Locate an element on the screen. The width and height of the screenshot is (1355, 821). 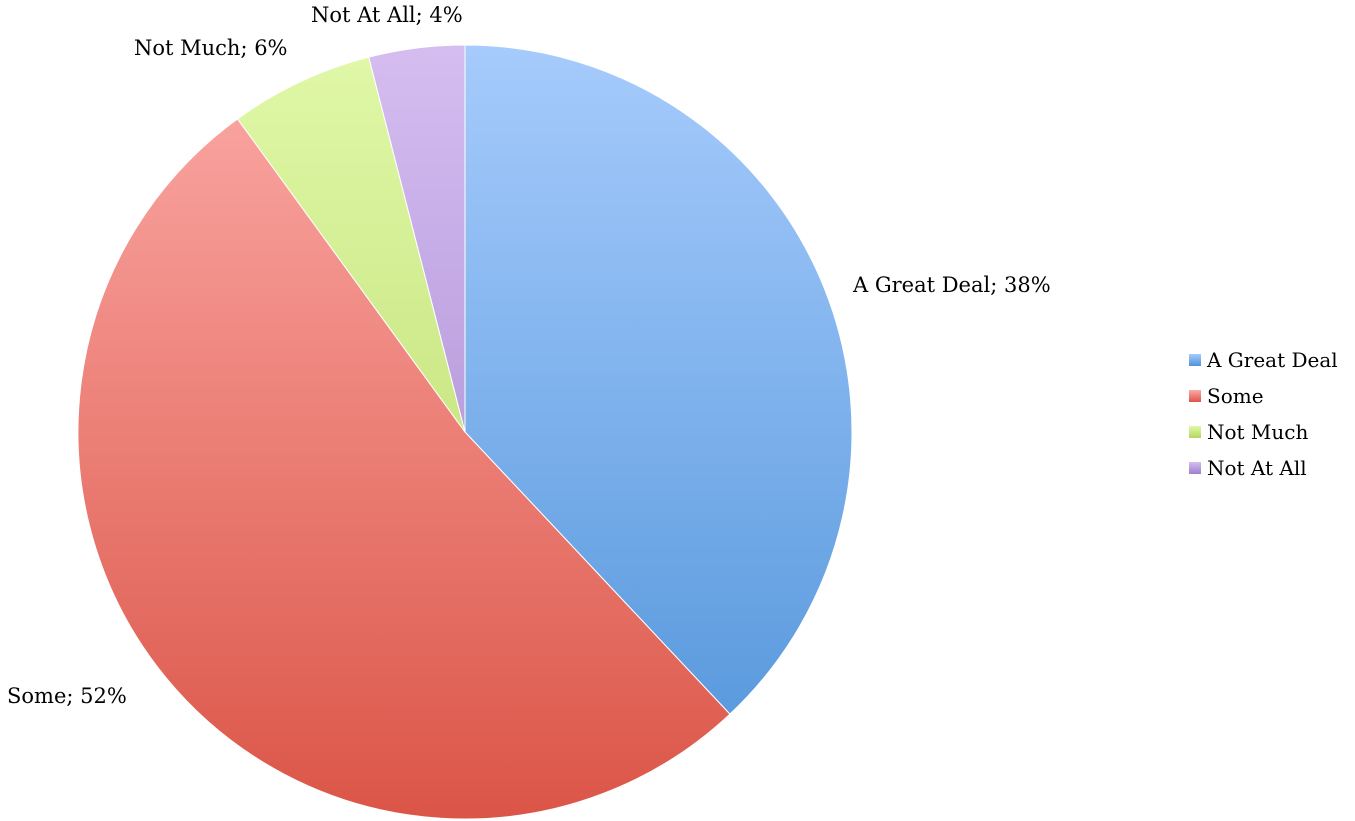
chart-legend: A Great Deal Some Not Much Not At All is located at coordinates (1263, 414).